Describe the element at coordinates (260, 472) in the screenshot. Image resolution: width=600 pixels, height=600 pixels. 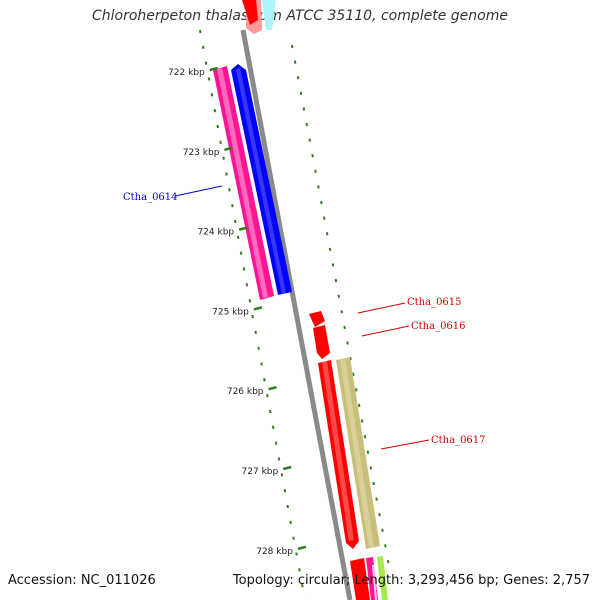
I see `kbp-tick-label: 727 kbp` at that location.